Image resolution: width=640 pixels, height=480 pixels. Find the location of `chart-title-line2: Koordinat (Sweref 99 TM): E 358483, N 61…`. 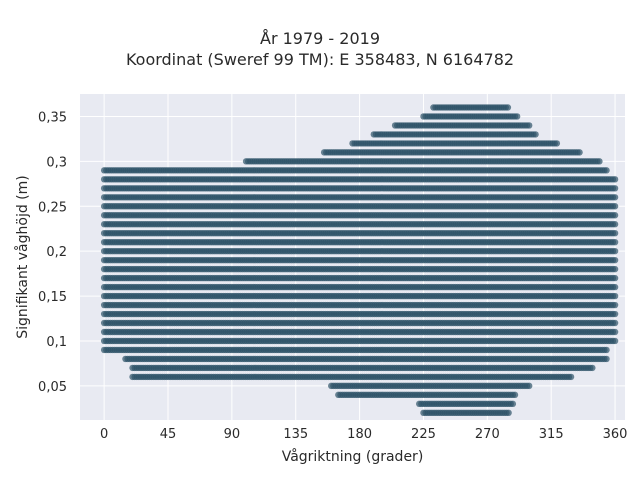

chart-title-line2: Koordinat (Sweref 99 TM): E 358483, N 61… is located at coordinates (320, 59).